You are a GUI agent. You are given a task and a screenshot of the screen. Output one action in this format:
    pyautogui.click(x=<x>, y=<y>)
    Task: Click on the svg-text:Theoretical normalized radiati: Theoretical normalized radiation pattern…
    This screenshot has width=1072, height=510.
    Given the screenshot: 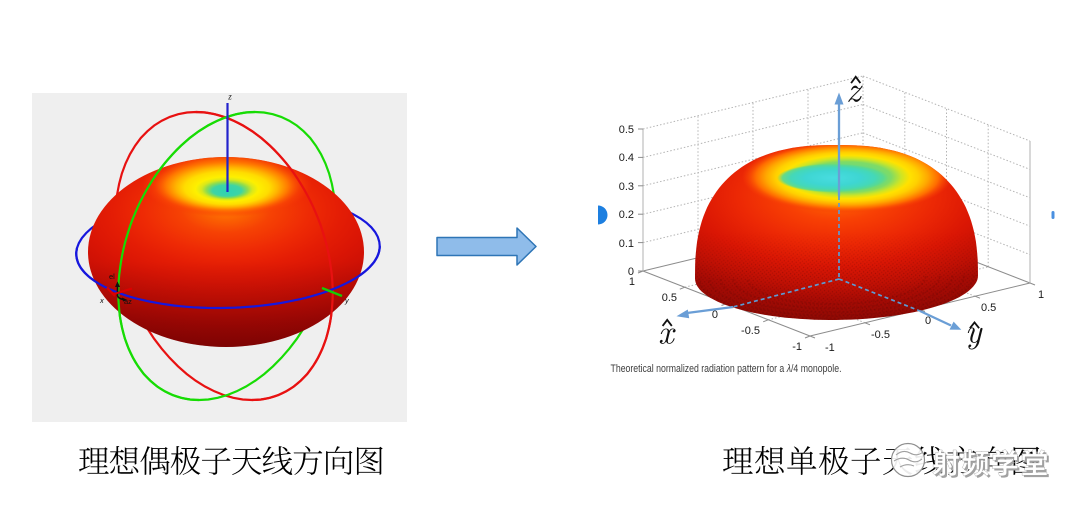 What is the action you would take?
    pyautogui.click(x=726, y=369)
    